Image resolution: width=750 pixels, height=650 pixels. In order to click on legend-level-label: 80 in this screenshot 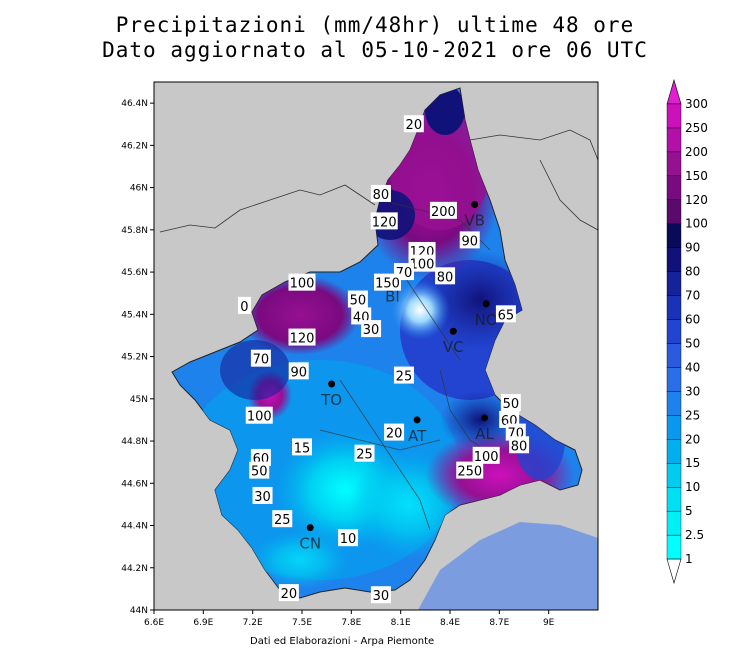, I will do `click(692, 272)`.